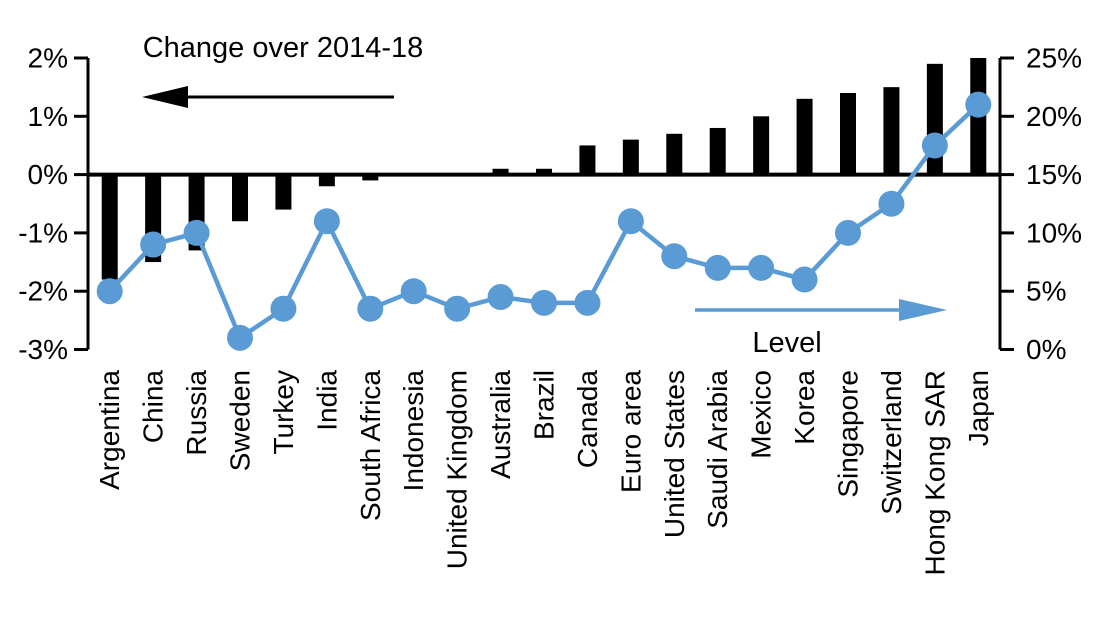 This screenshot has width=1102, height=619. What do you see at coordinates (786, 343) in the screenshot?
I see `line-series-annotation-label: Level` at bounding box center [786, 343].